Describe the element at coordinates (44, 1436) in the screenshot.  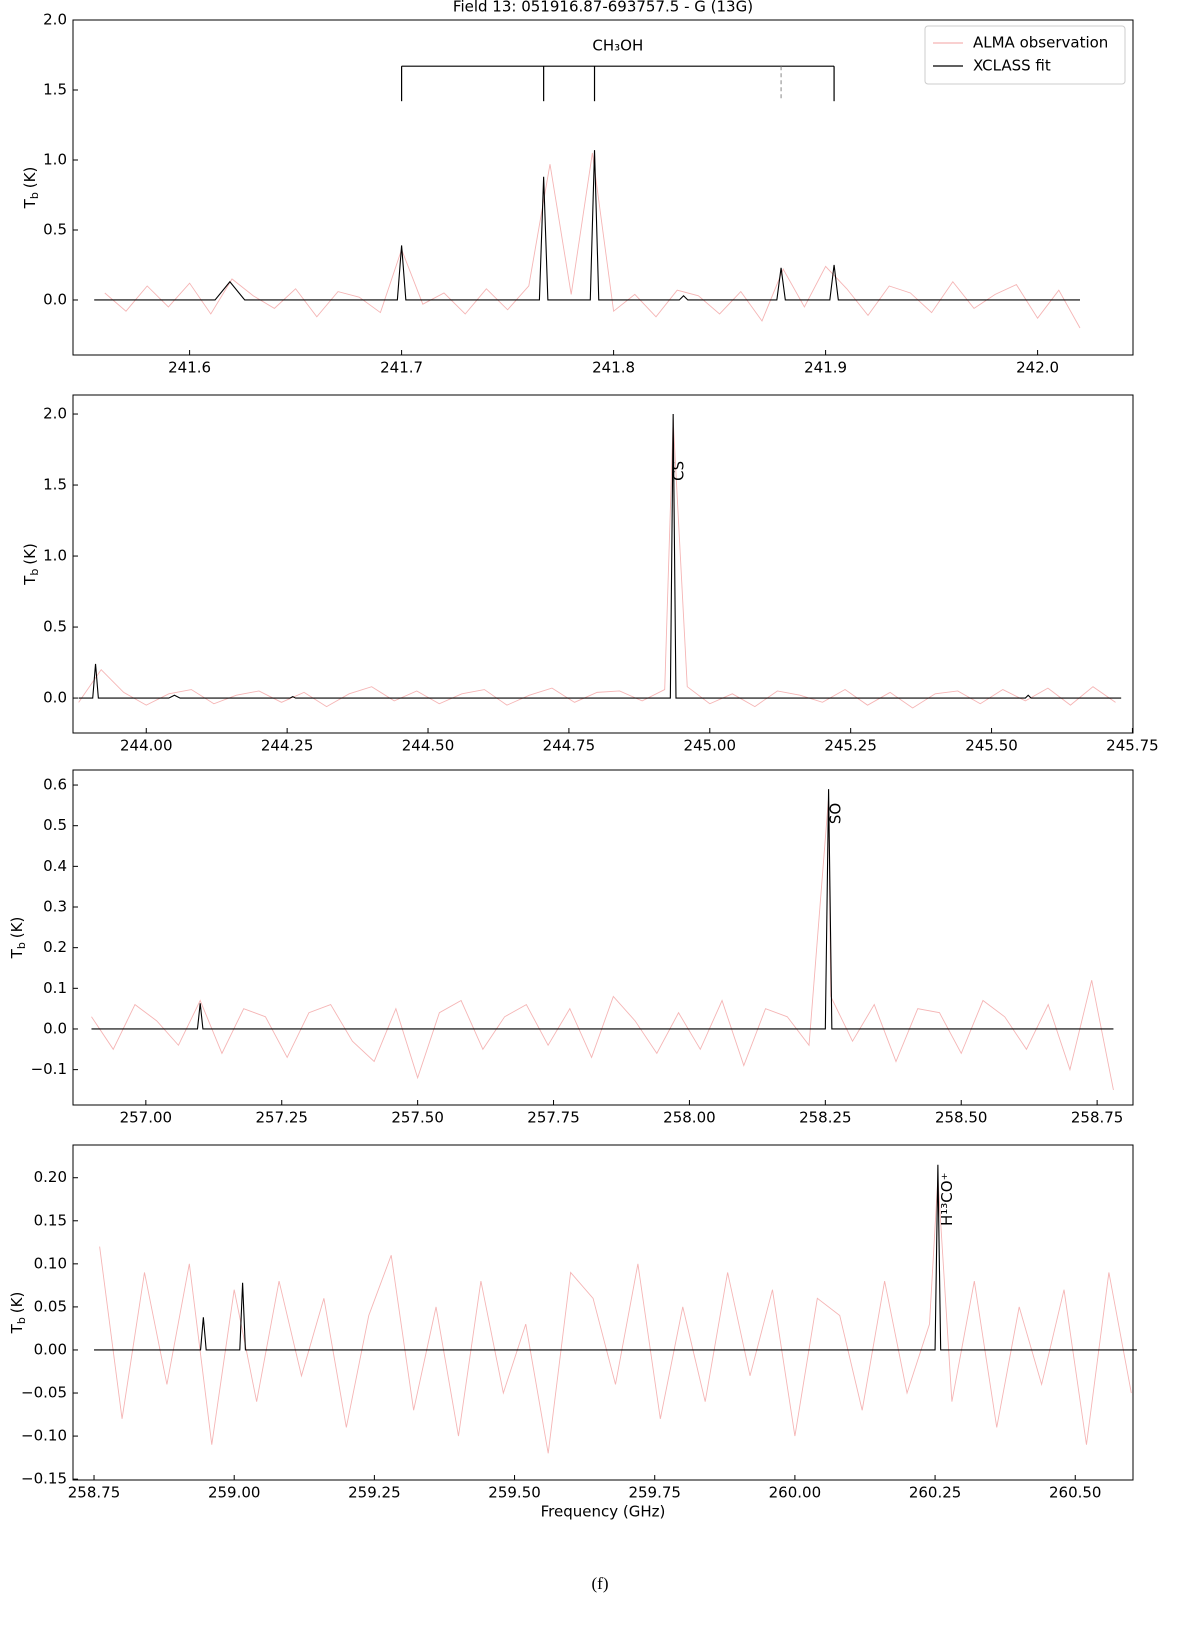
I see `y-tick-label: −0.10` at that location.